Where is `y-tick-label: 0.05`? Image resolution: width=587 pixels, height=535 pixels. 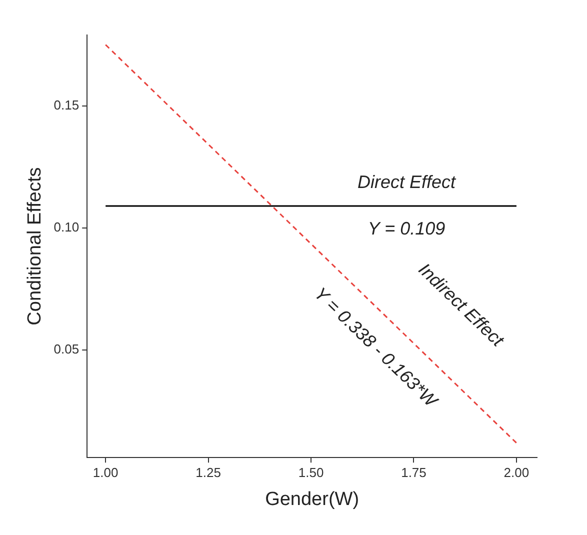
y-tick-label: 0.05 is located at coordinates (67, 349).